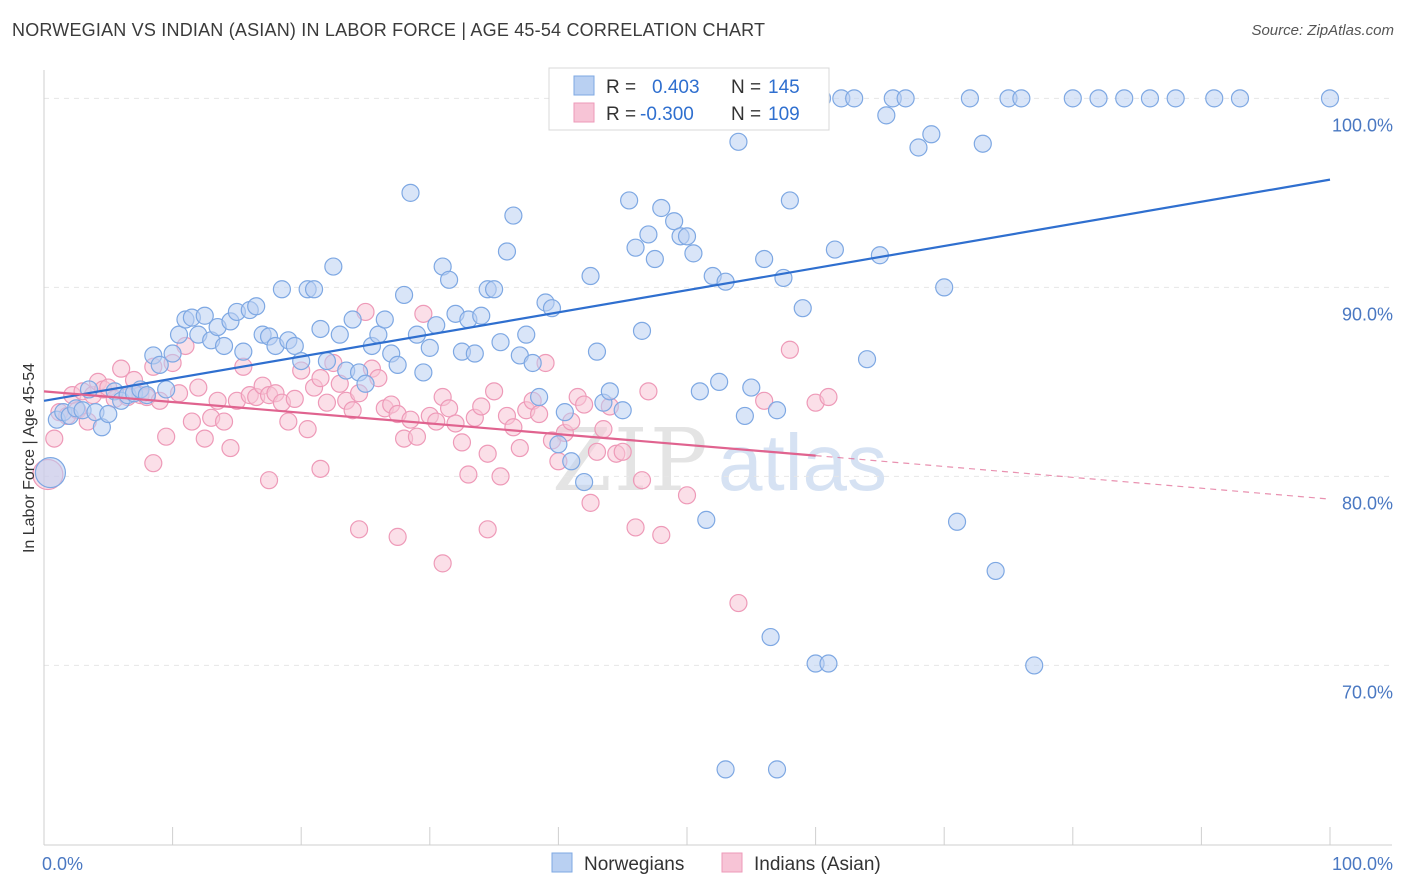  Describe the element at coordinates (1362, 864) in the screenshot. I see `x-tick-label: 100.0%` at that location.